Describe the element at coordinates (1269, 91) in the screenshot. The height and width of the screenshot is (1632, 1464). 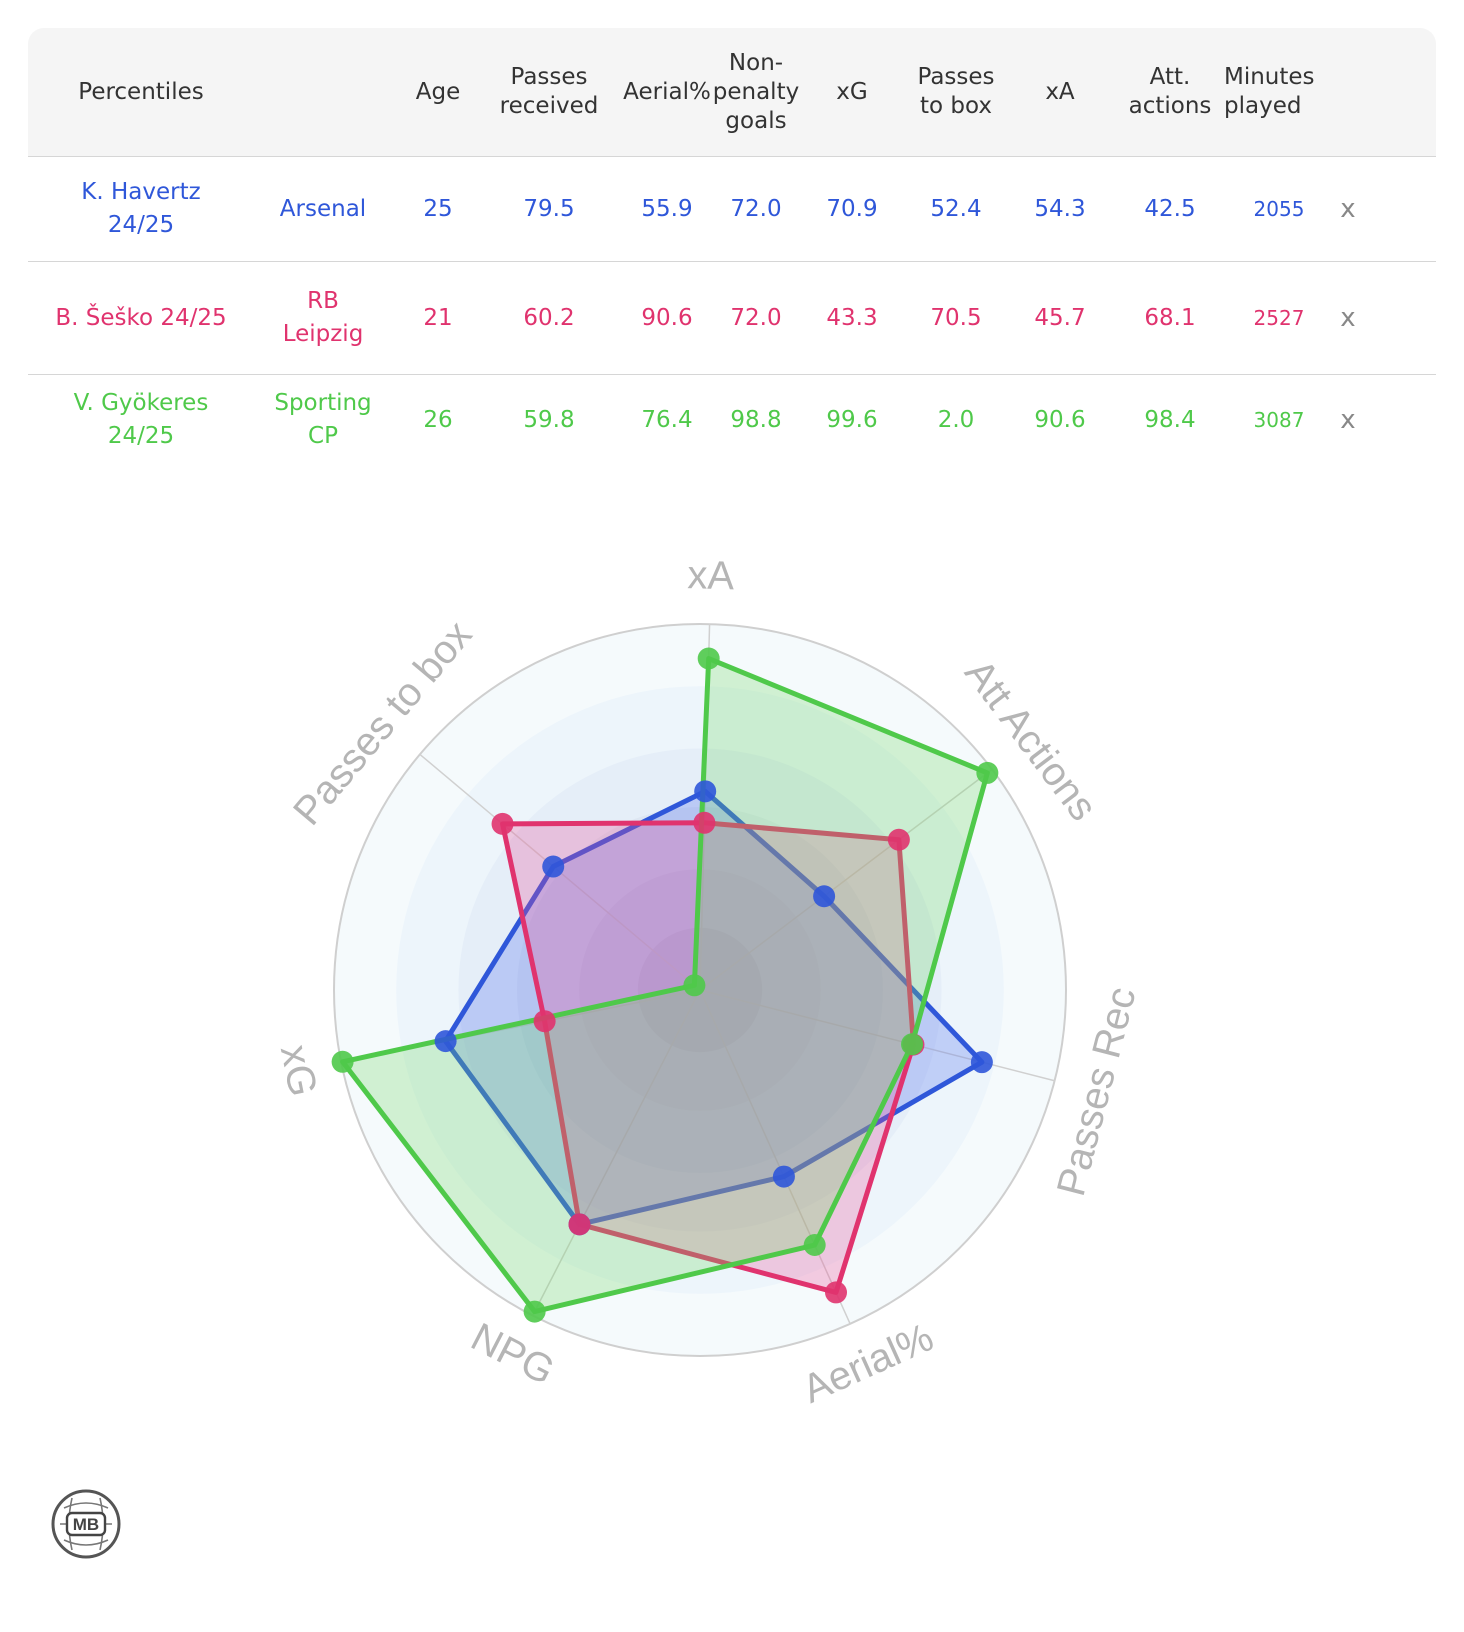
I see `header-label: Minutes played` at that location.